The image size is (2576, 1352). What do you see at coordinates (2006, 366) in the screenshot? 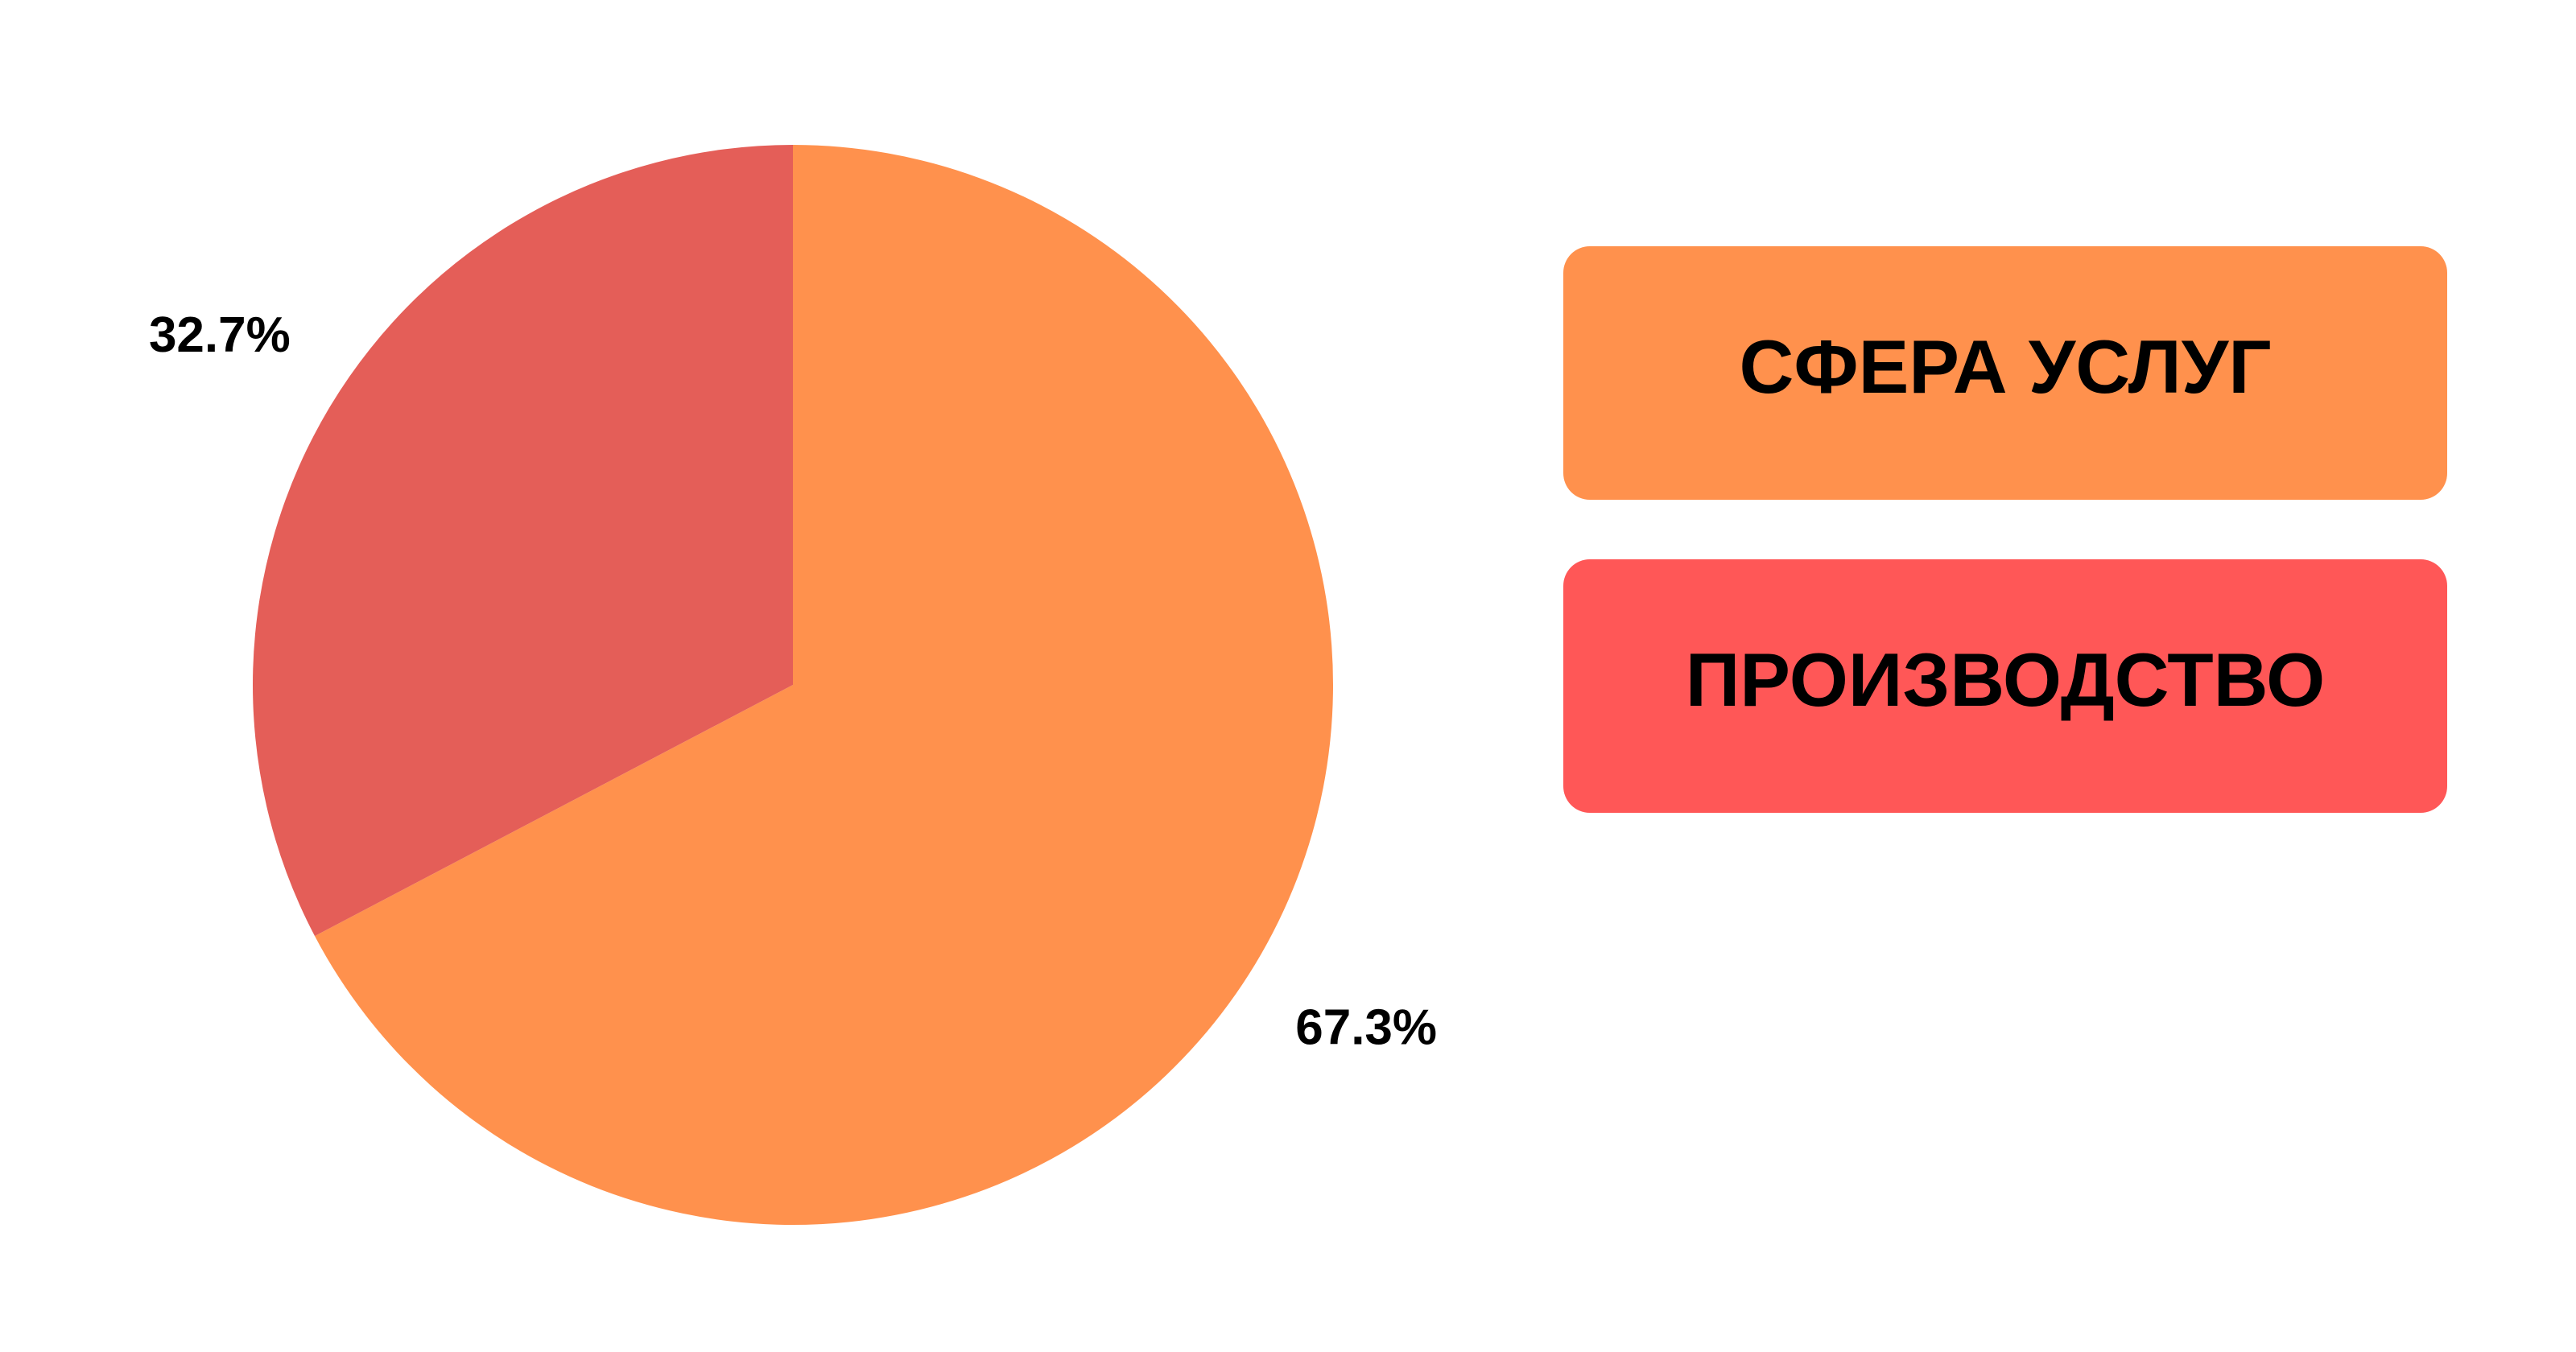
I see `legend-label: СФЕРА УСЛУГ` at bounding box center [2006, 366].